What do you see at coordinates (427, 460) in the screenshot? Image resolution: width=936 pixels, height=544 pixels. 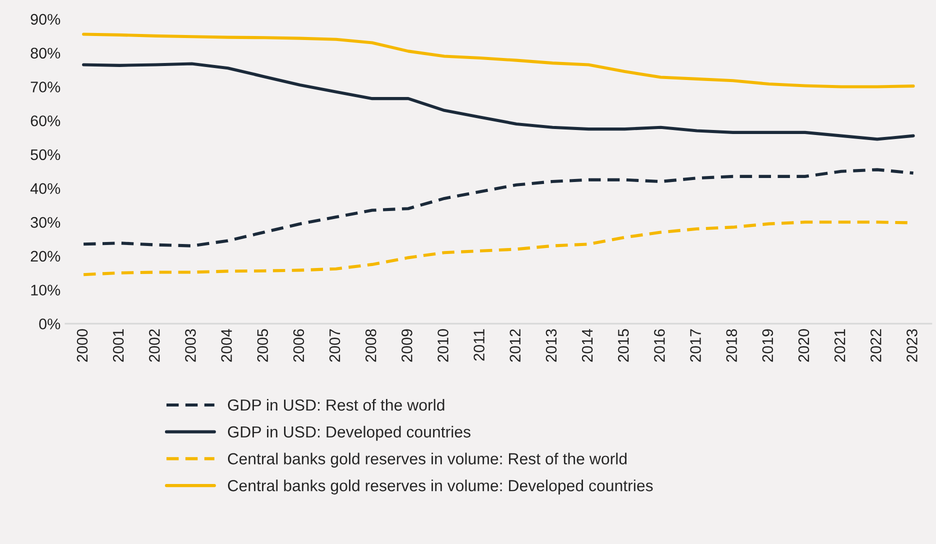 I see `legend-label: Central banks gold reserves in volume: Rest of the world` at bounding box center [427, 460].